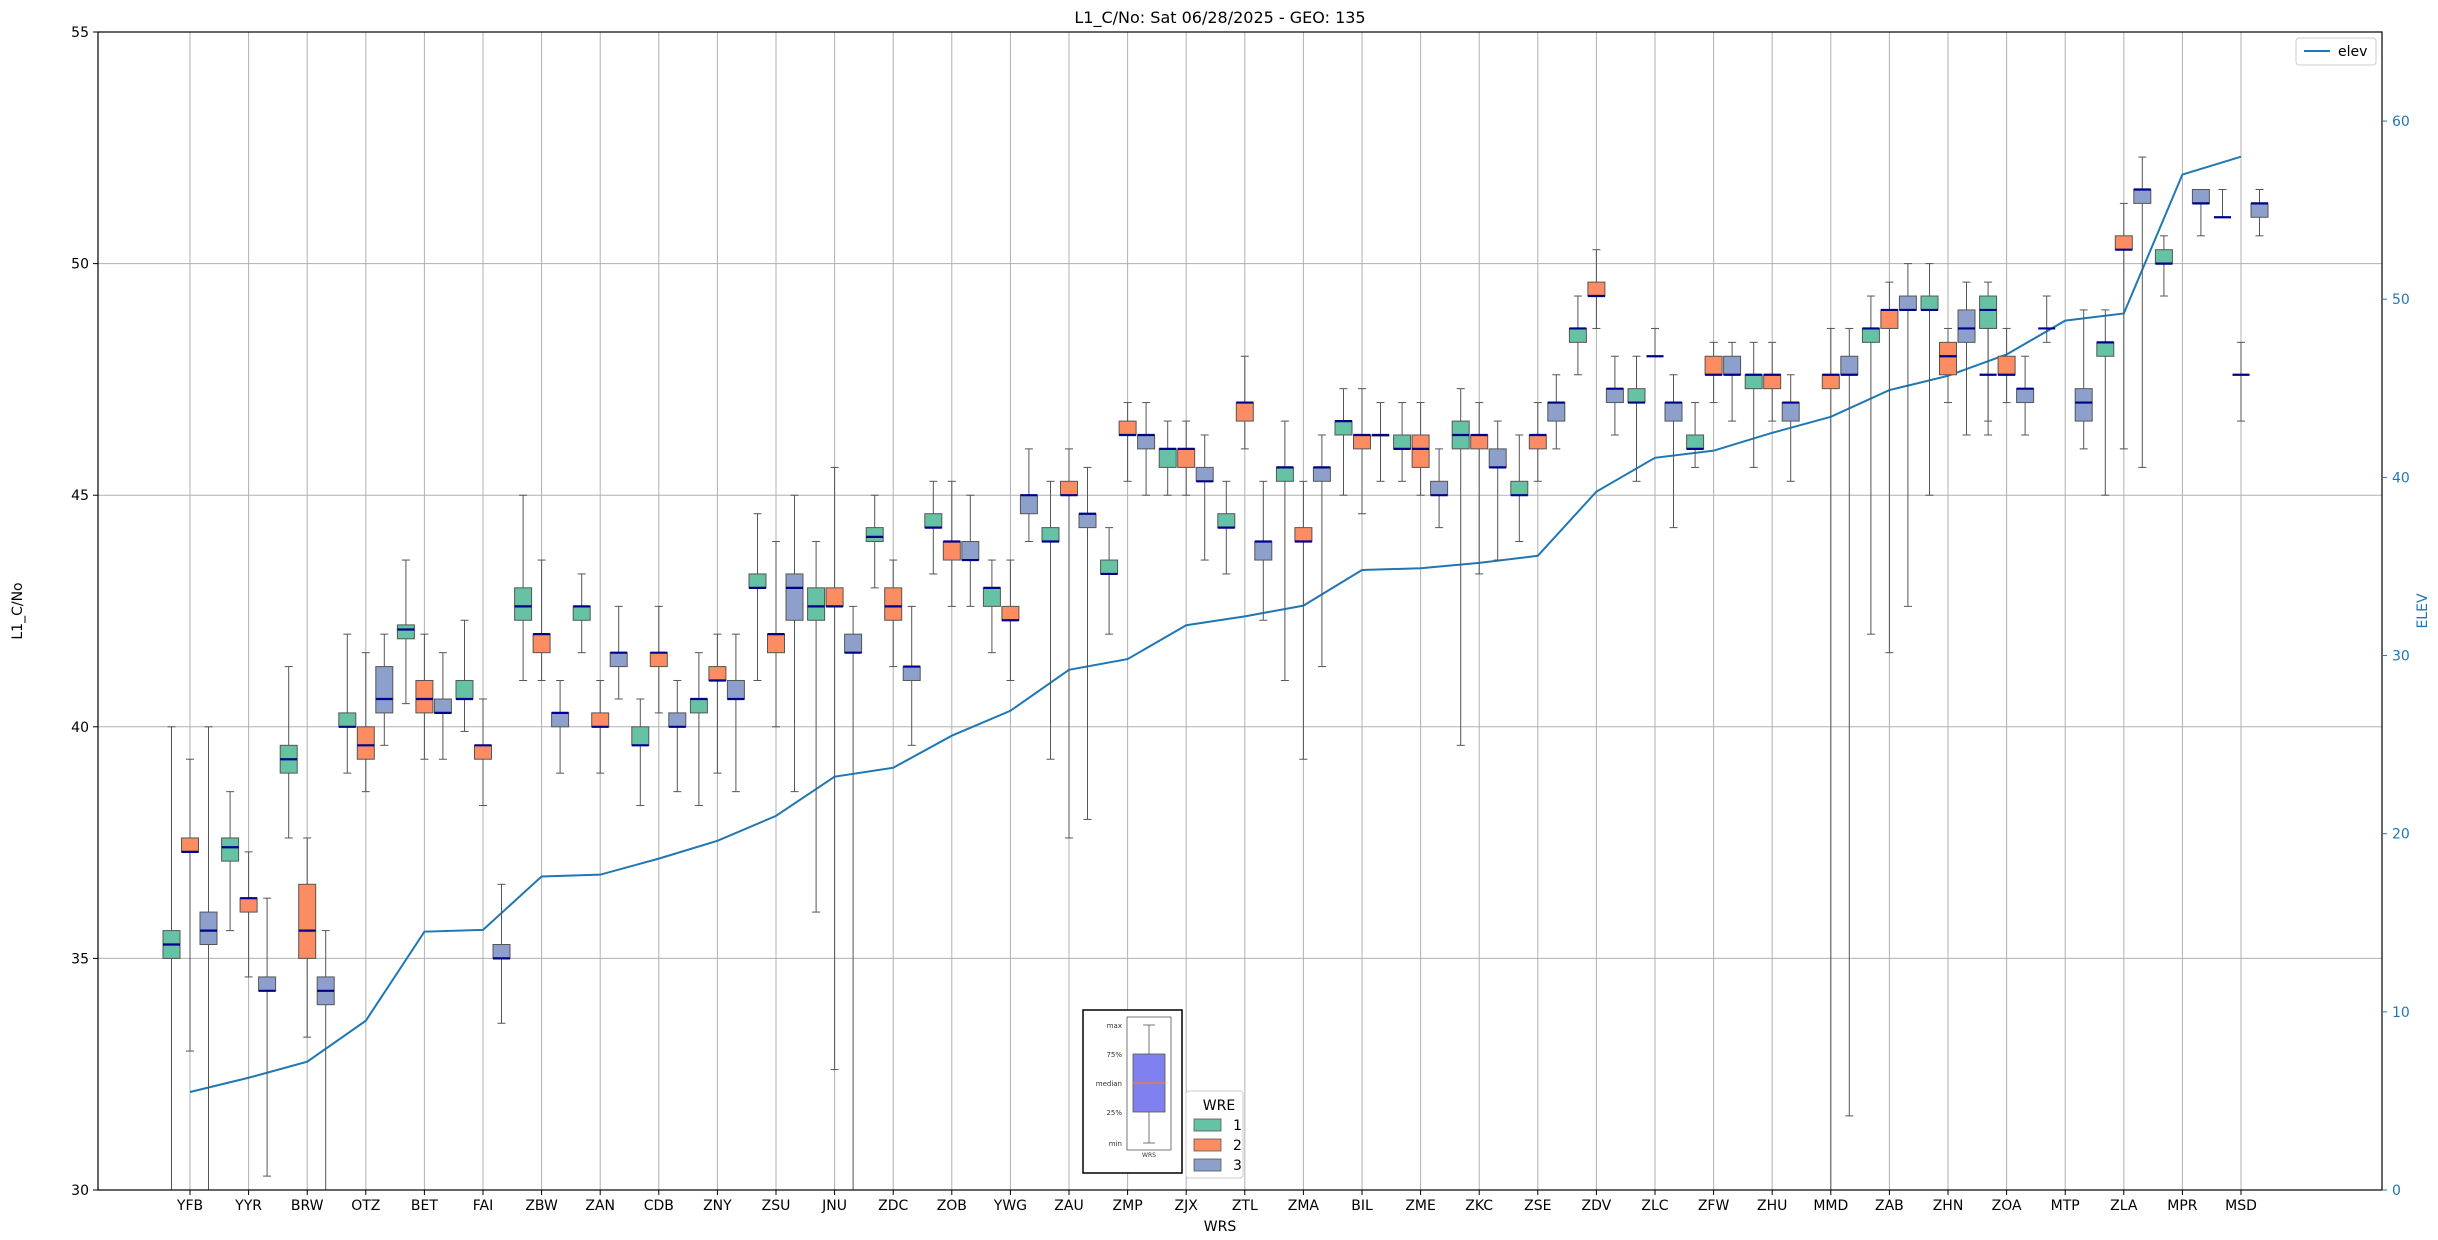 The image size is (2438, 1240). Describe the element at coordinates (1219, 1106) in the screenshot. I see `wre-legend-title: WRE` at that location.